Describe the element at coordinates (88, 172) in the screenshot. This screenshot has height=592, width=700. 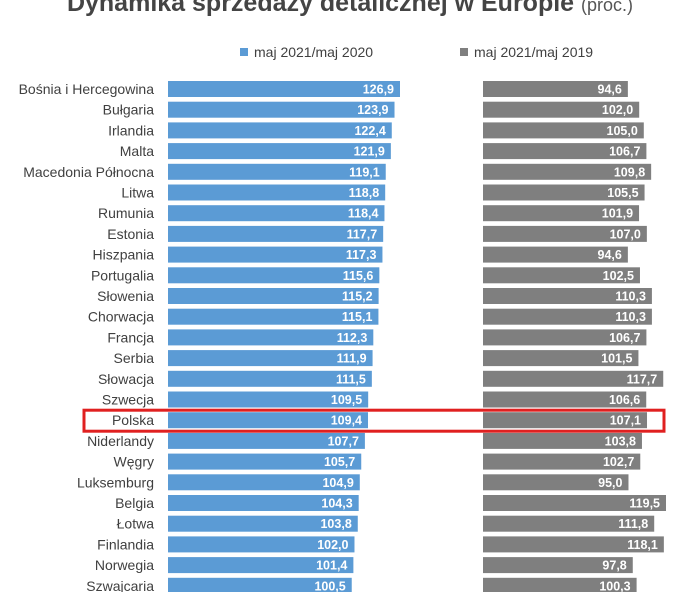
I see `category-label-macedonia-polnocna: Macedonia Północna` at that location.